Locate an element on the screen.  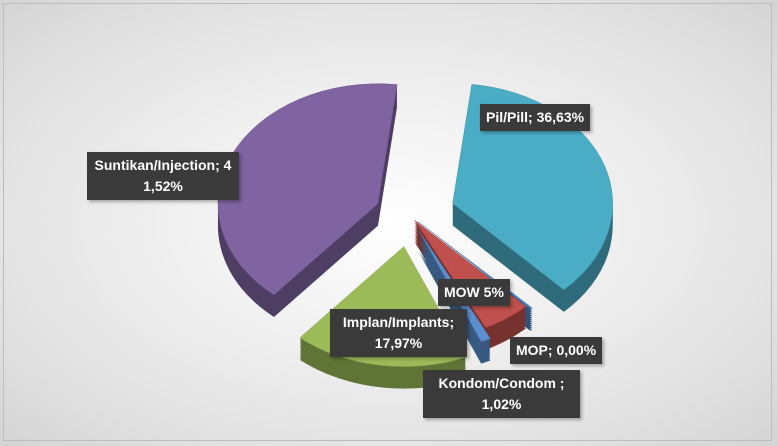
data-label: MOW 5% is located at coordinates (474, 292).